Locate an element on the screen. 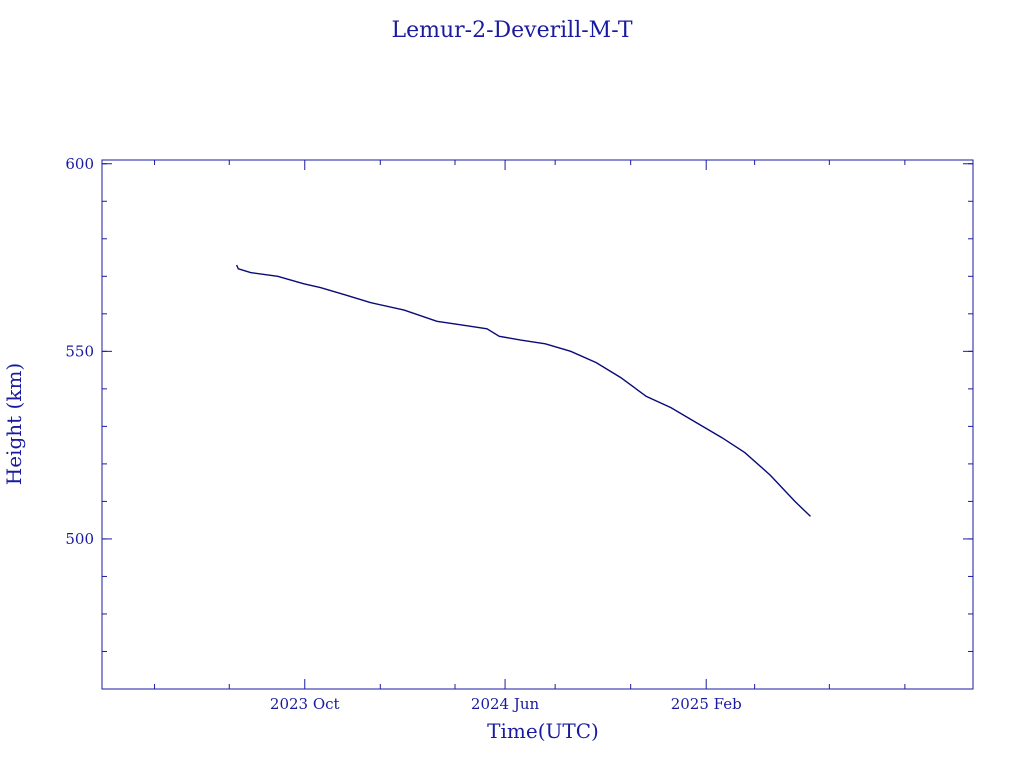 This screenshot has height=768, width=1024. y-tick-label: 500 is located at coordinates (79, 539).